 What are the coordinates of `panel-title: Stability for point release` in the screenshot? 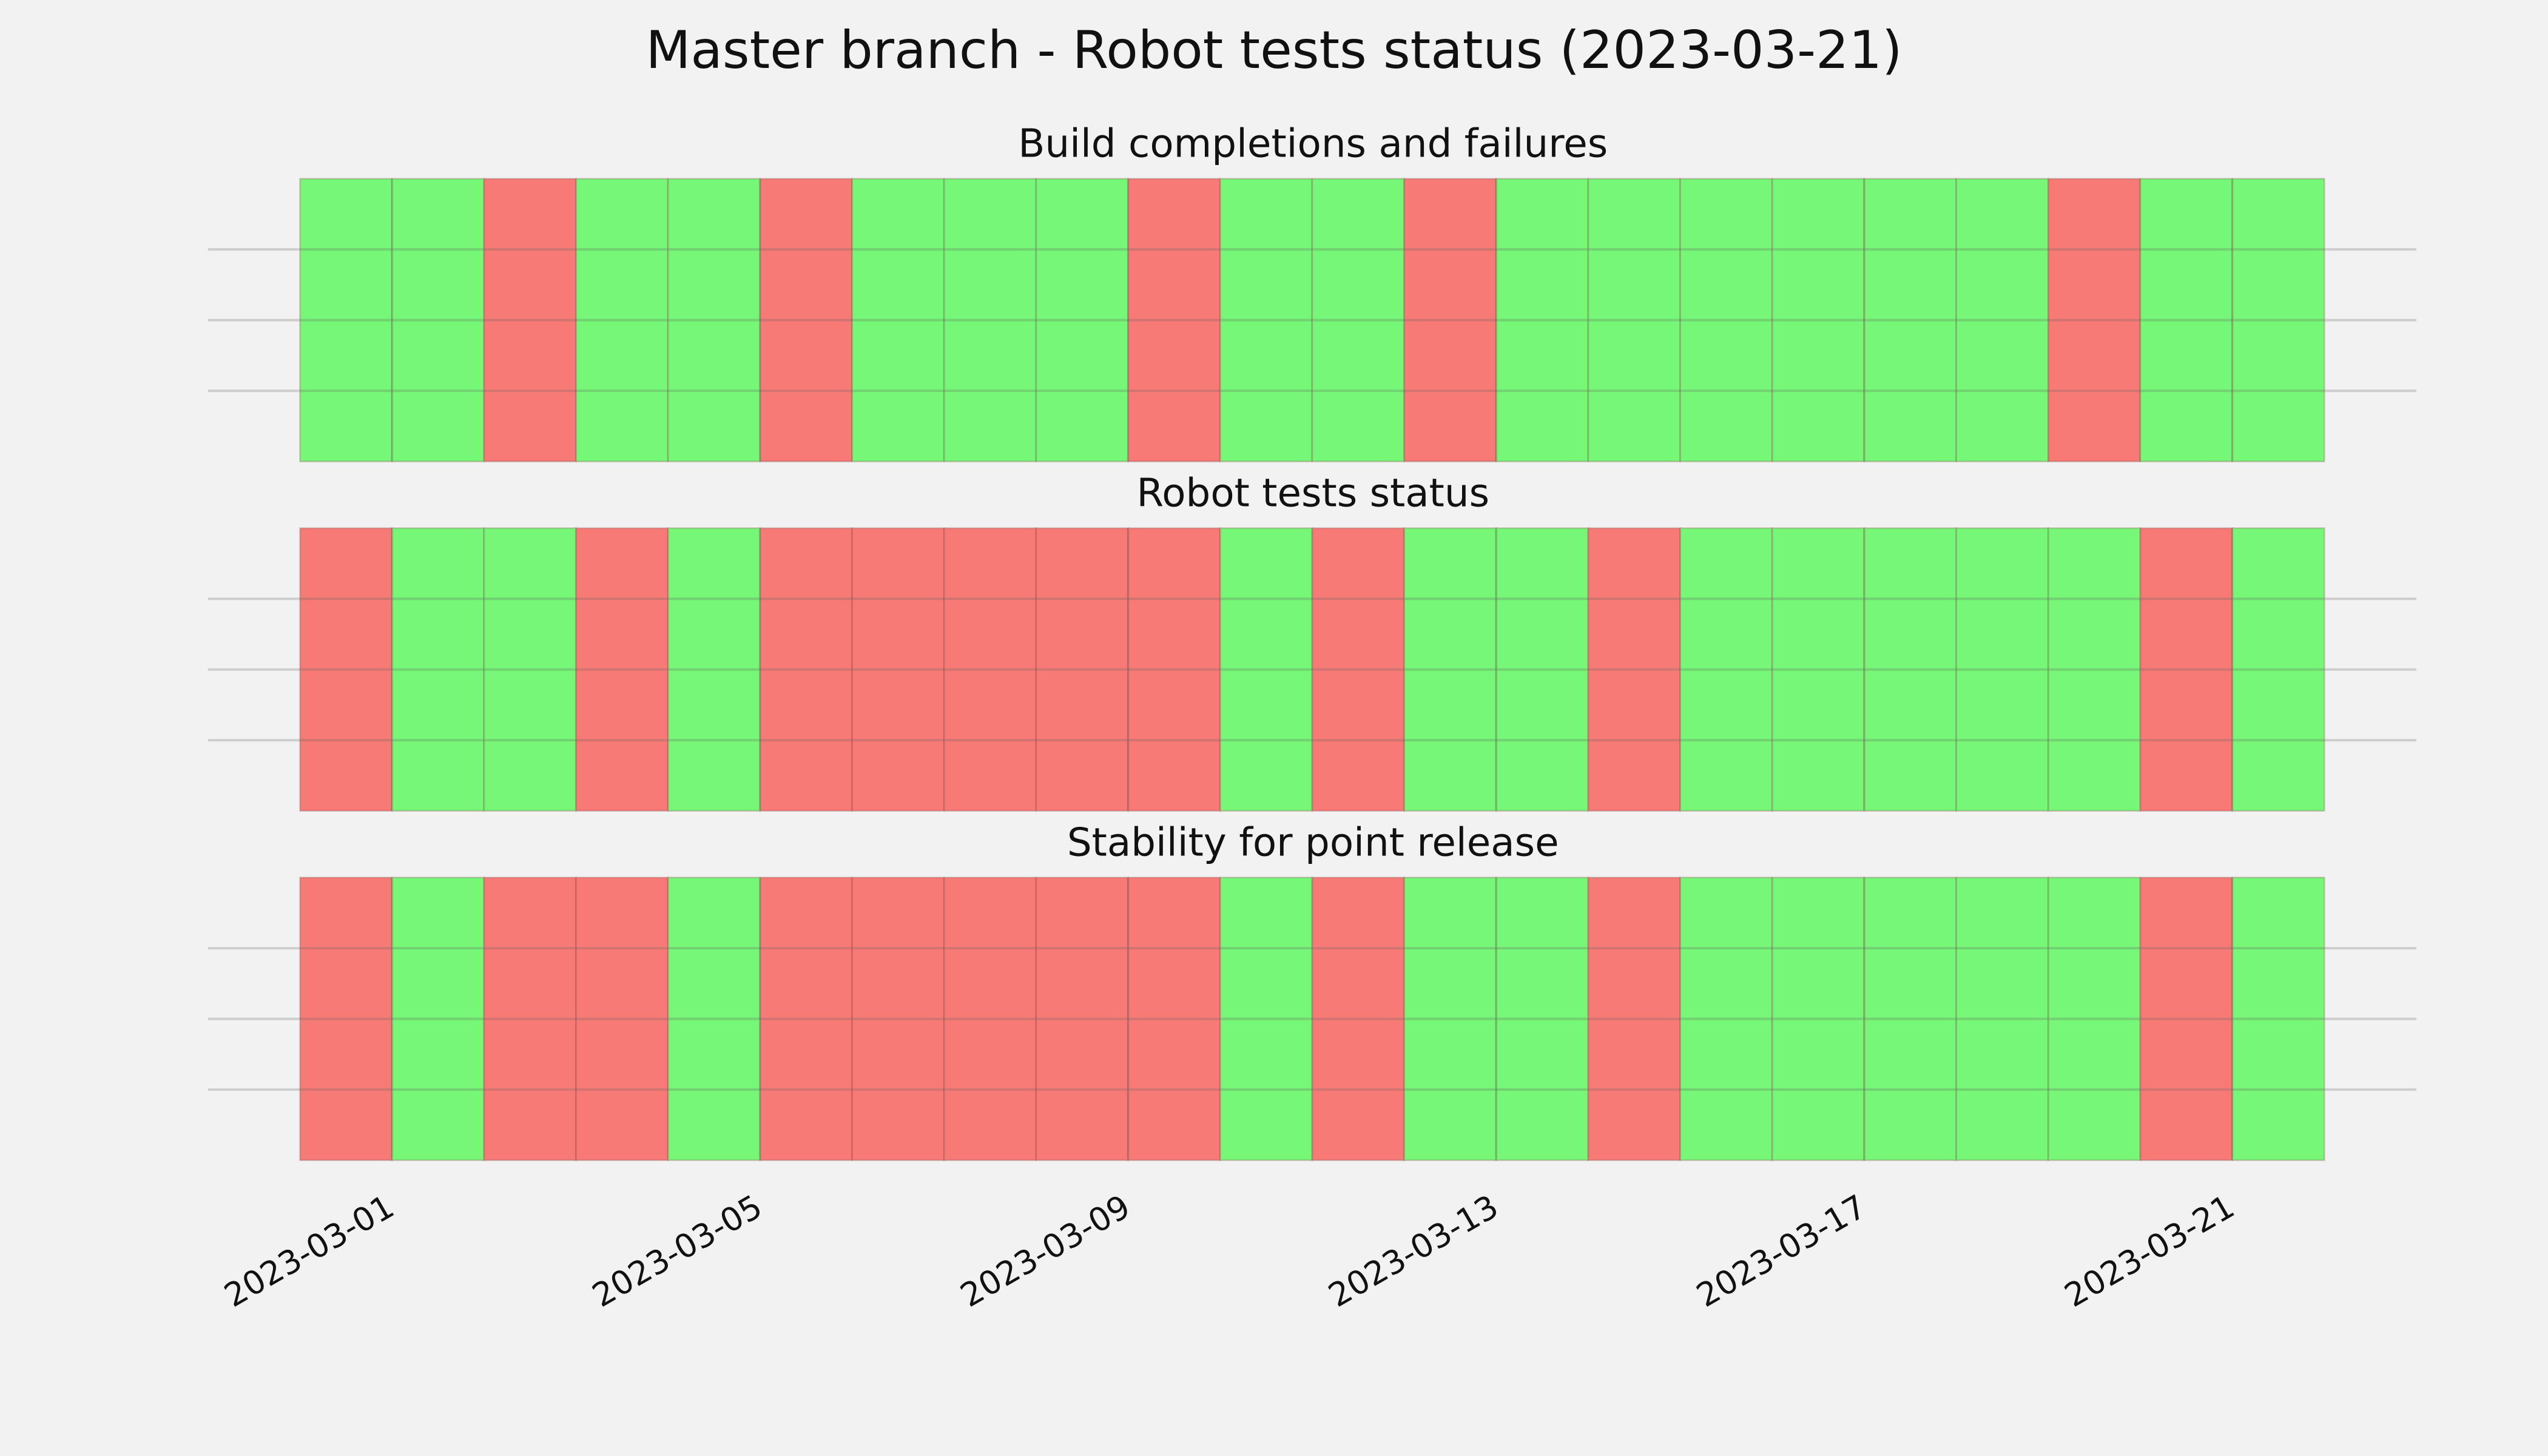 It's located at (1313, 842).